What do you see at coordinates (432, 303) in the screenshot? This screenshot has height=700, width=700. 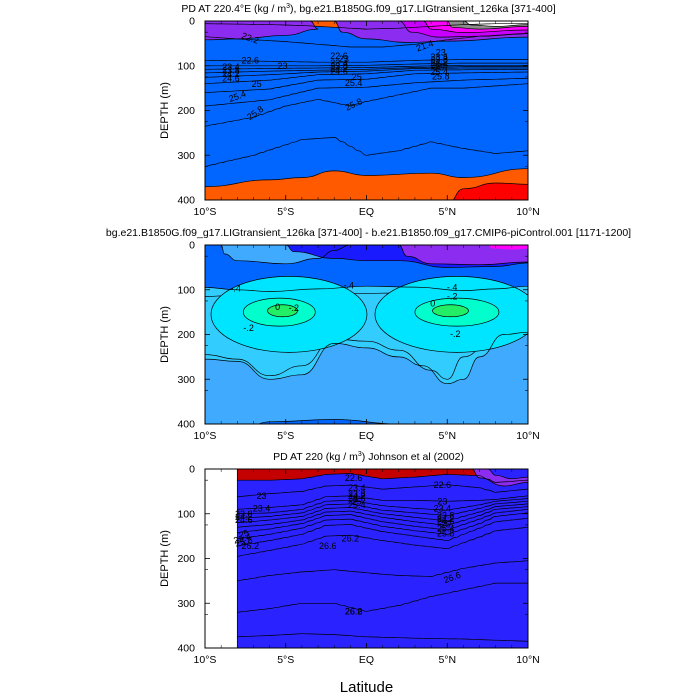 I see `contour-label: 0` at bounding box center [432, 303].